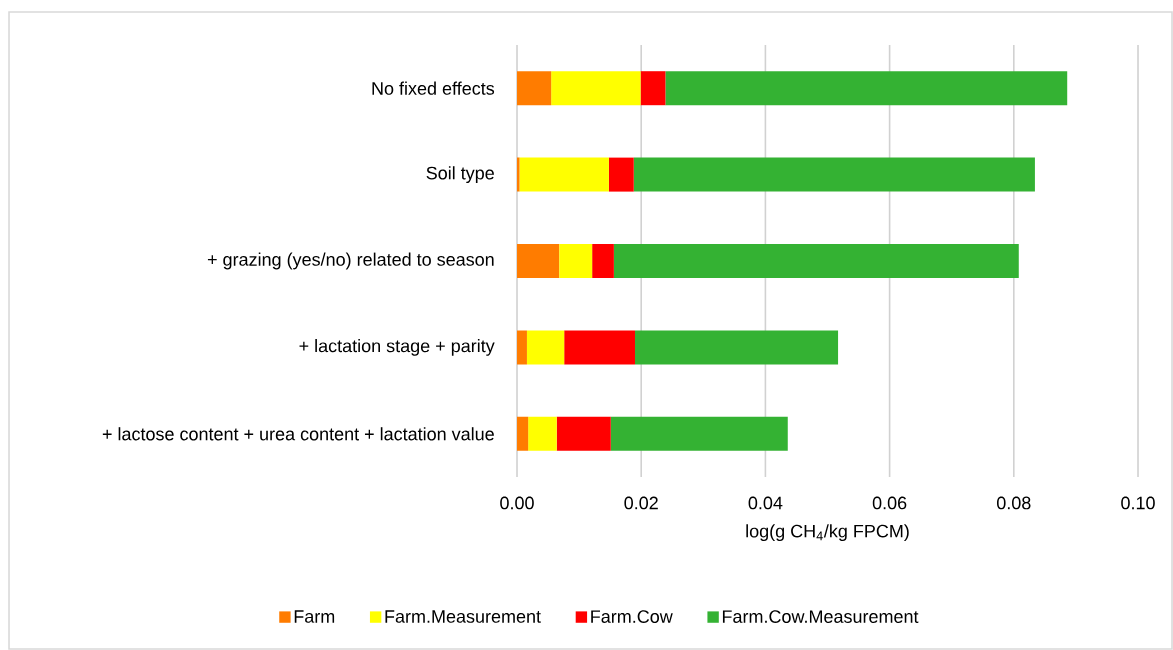 The height and width of the screenshot is (650, 1173). I want to click on legend-label: Farm.Cow, so click(632, 616).